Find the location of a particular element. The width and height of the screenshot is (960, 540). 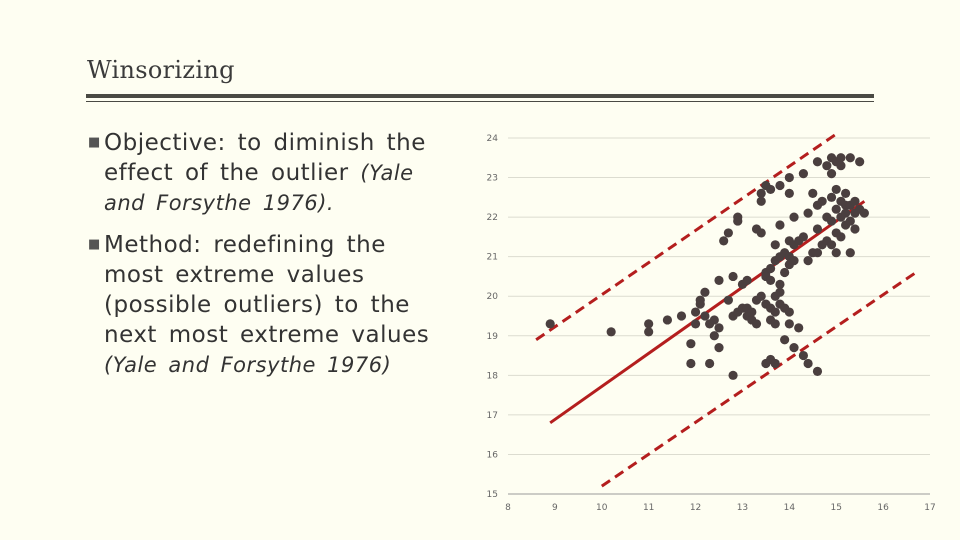

x-tick-label: 8 is located at coordinates (508, 508).